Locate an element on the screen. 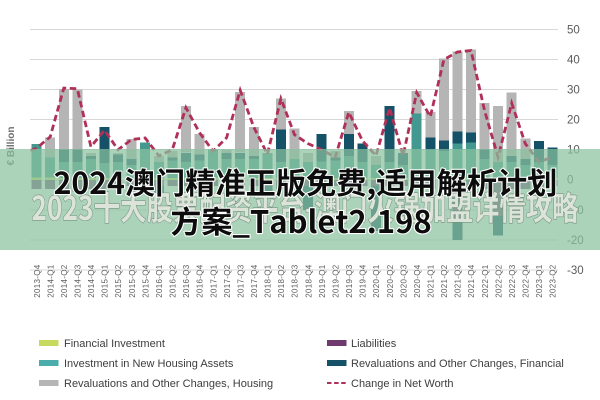  svg-text: 2017-Q3 is located at coordinates (240, 280).